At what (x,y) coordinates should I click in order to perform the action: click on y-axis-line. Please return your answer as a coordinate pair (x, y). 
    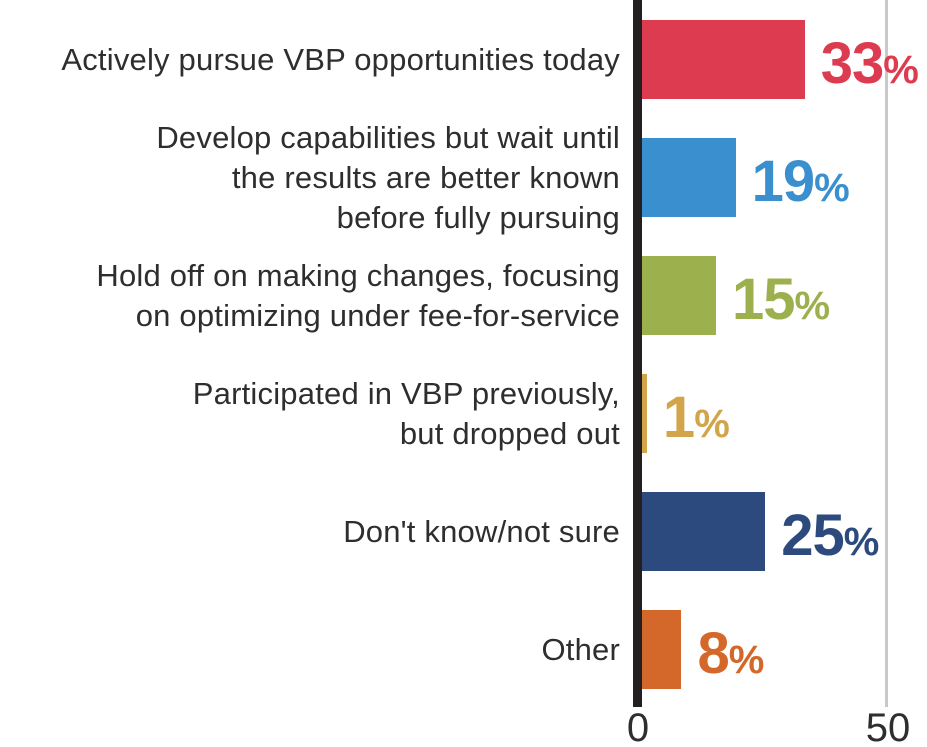
    Looking at the image, I should click on (637, 353).